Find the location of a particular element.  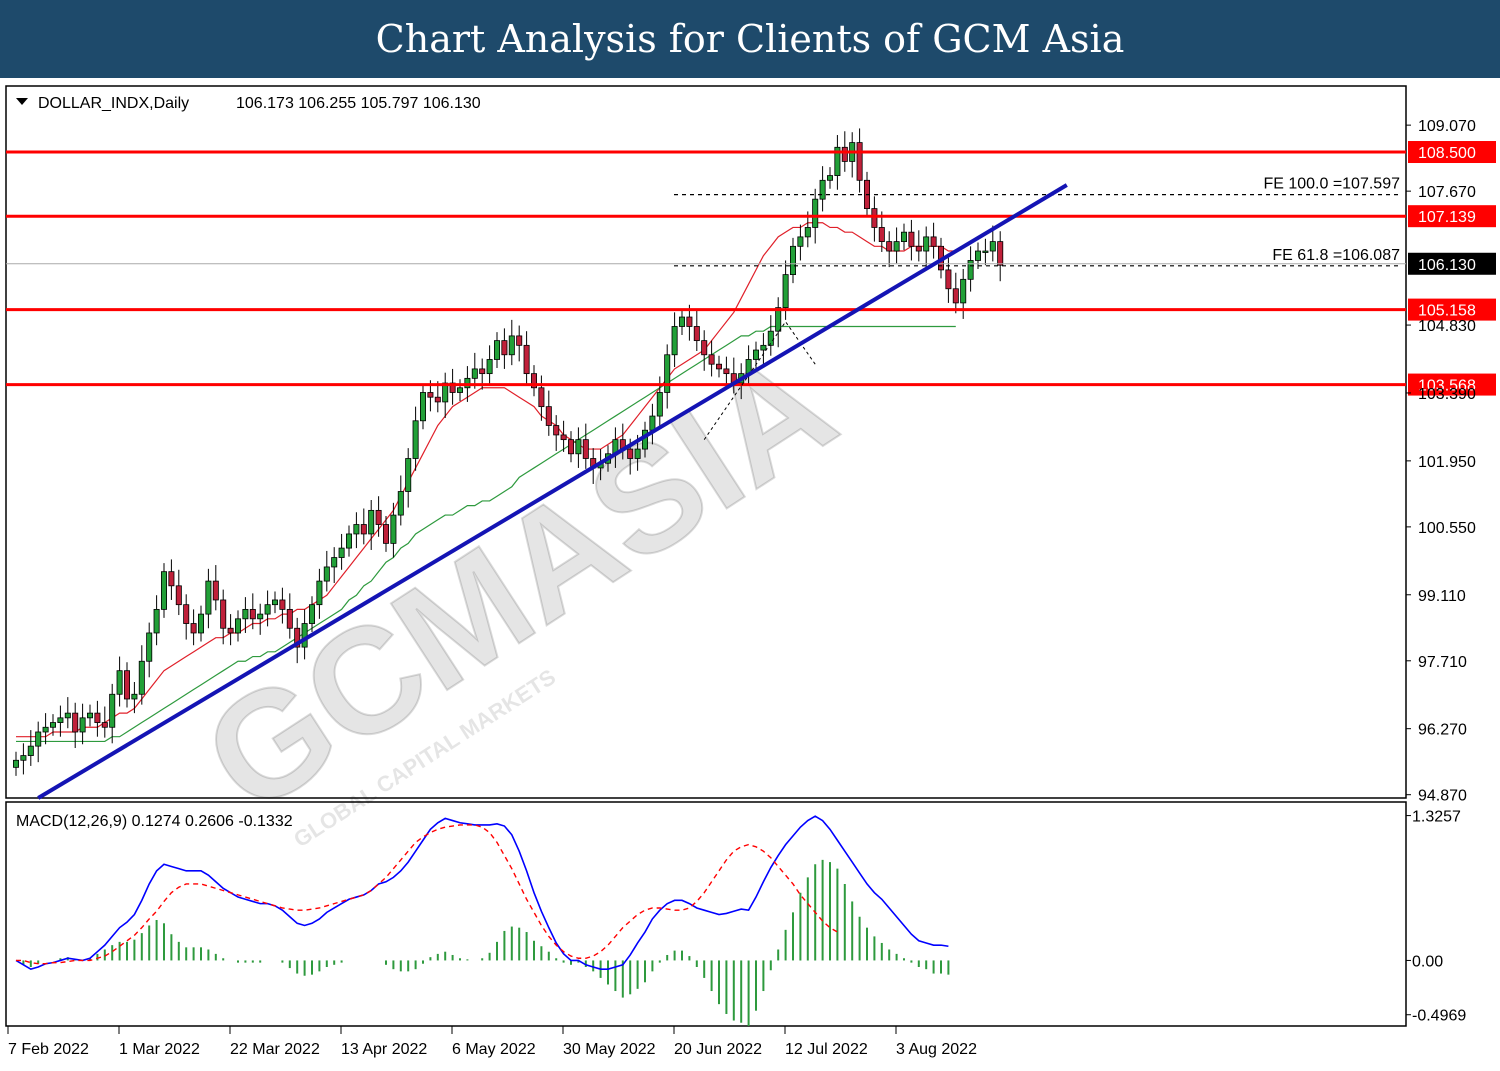

x-tick-label: 7 Feb 2022 is located at coordinates (48, 1049).